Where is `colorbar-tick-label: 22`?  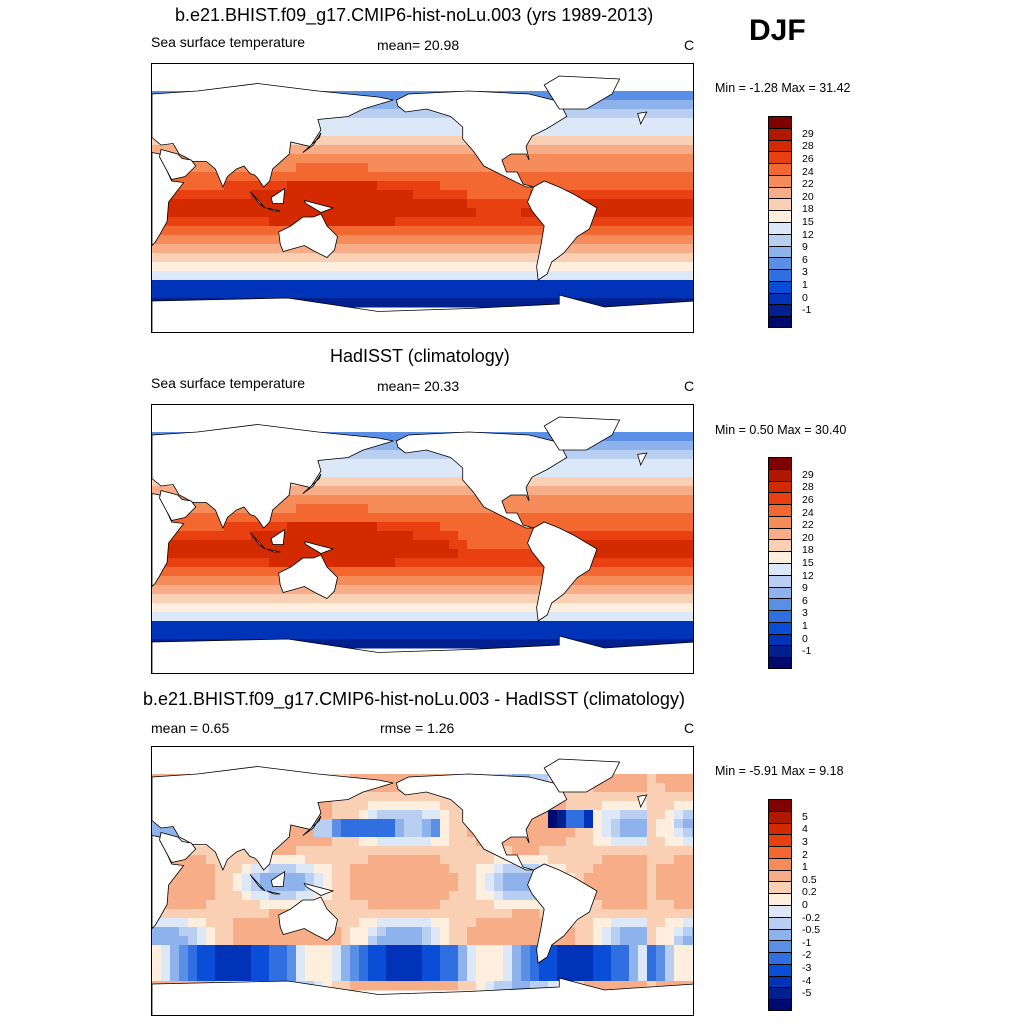 colorbar-tick-label: 22 is located at coordinates (808, 184).